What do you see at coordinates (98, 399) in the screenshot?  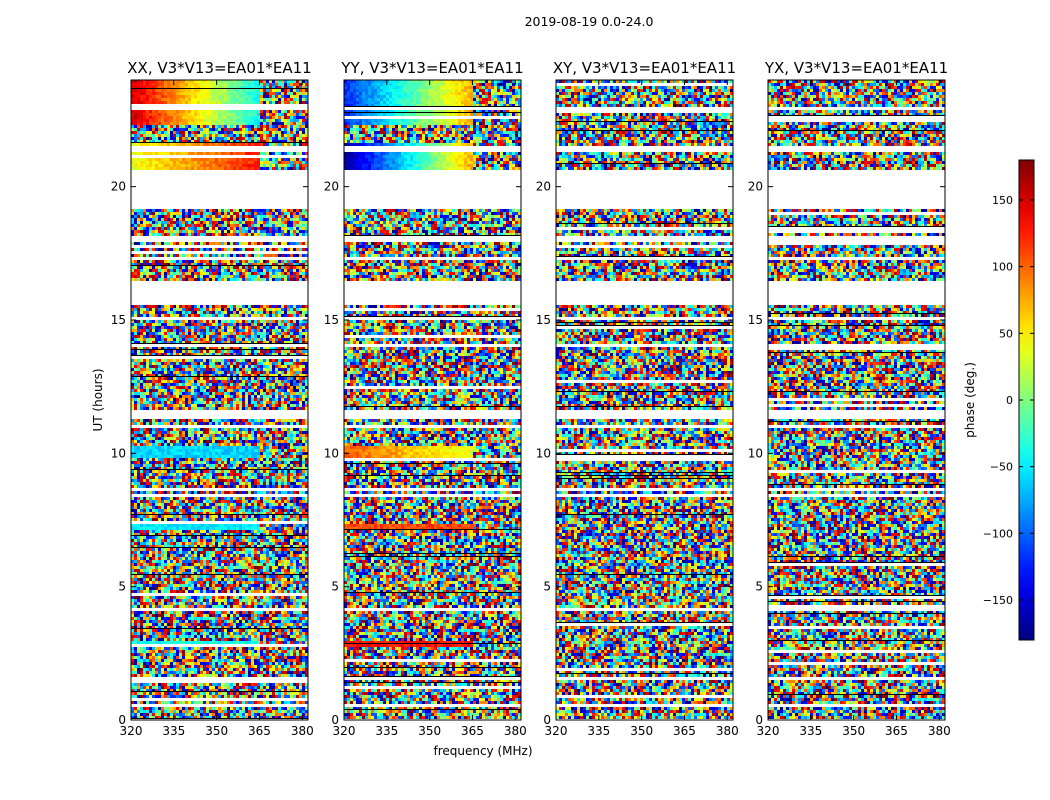 I see `y-axis-label: UT (hours)` at bounding box center [98, 399].